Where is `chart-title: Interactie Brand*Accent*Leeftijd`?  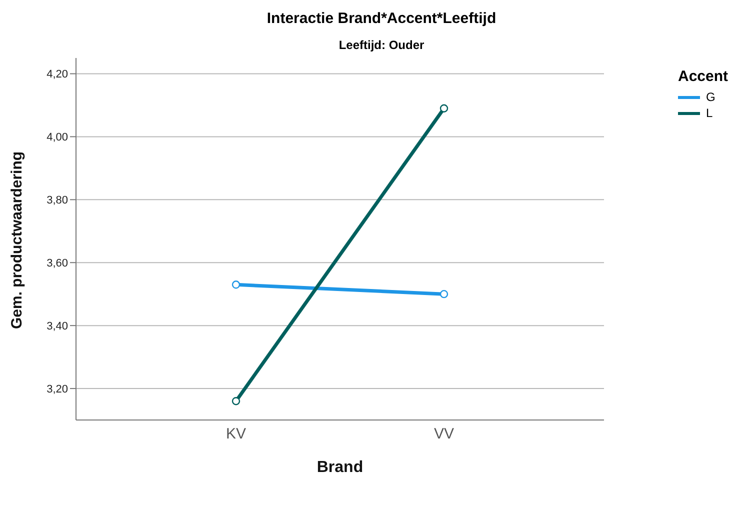
chart-title: Interactie Brand*Accent*Leeftijd is located at coordinates (382, 18).